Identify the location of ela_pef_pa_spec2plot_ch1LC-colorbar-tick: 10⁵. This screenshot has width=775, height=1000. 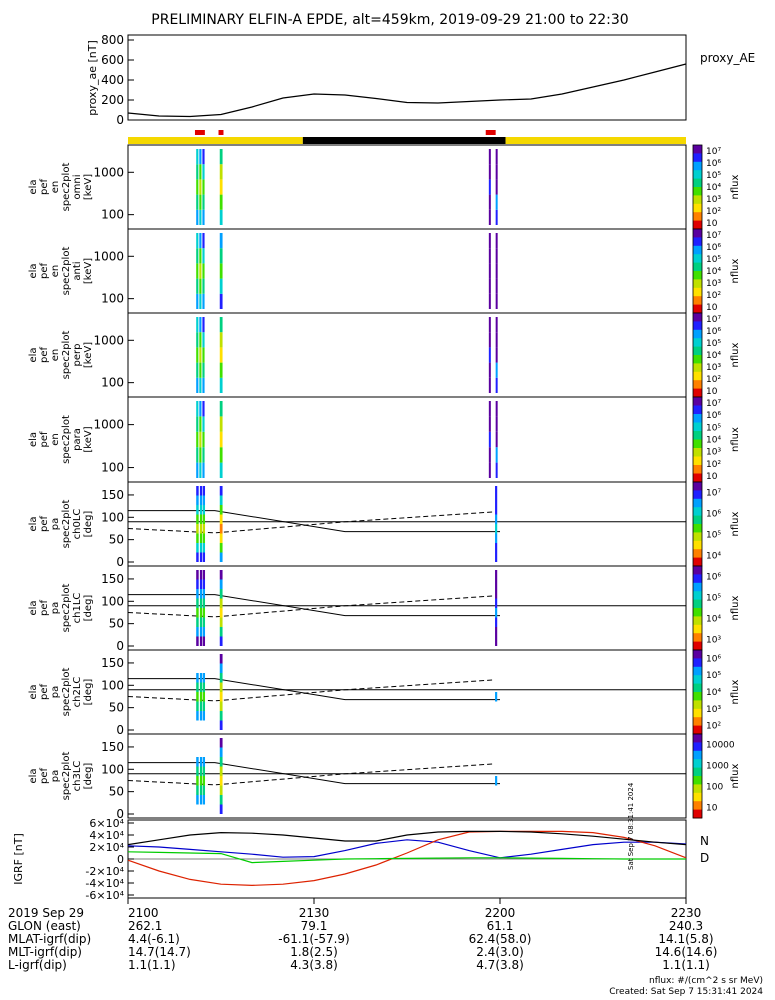
(713, 599).